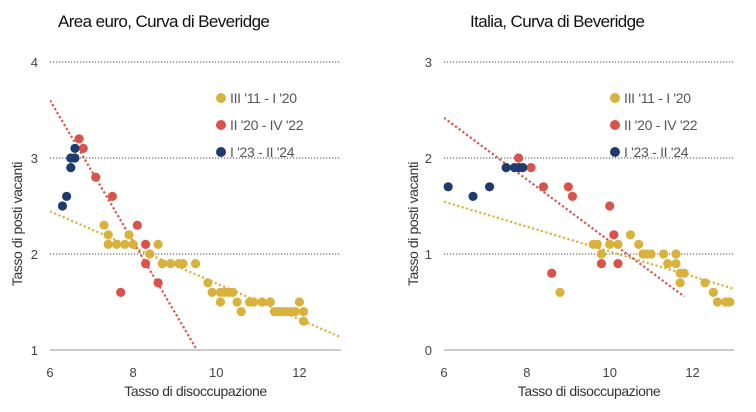 The width and height of the screenshot is (756, 412). What do you see at coordinates (34, 62) in the screenshot?
I see `y-tick-label: 4` at bounding box center [34, 62].